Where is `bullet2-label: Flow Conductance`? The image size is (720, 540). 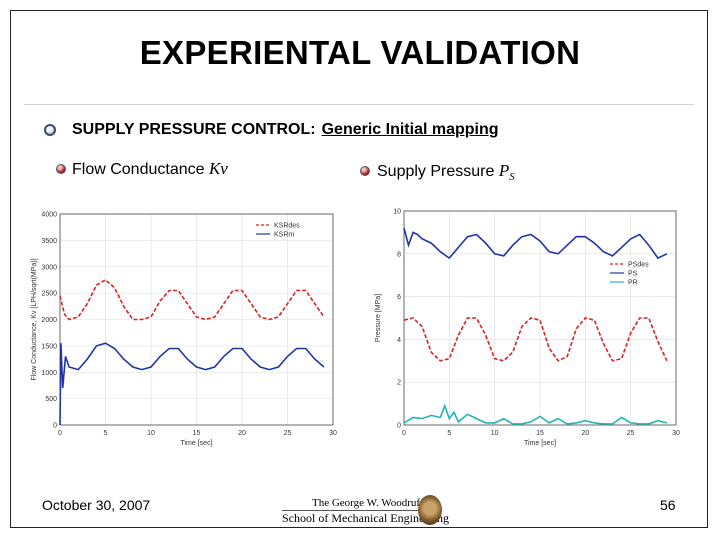 bullet2-label: Flow Conductance is located at coordinates (138, 169).